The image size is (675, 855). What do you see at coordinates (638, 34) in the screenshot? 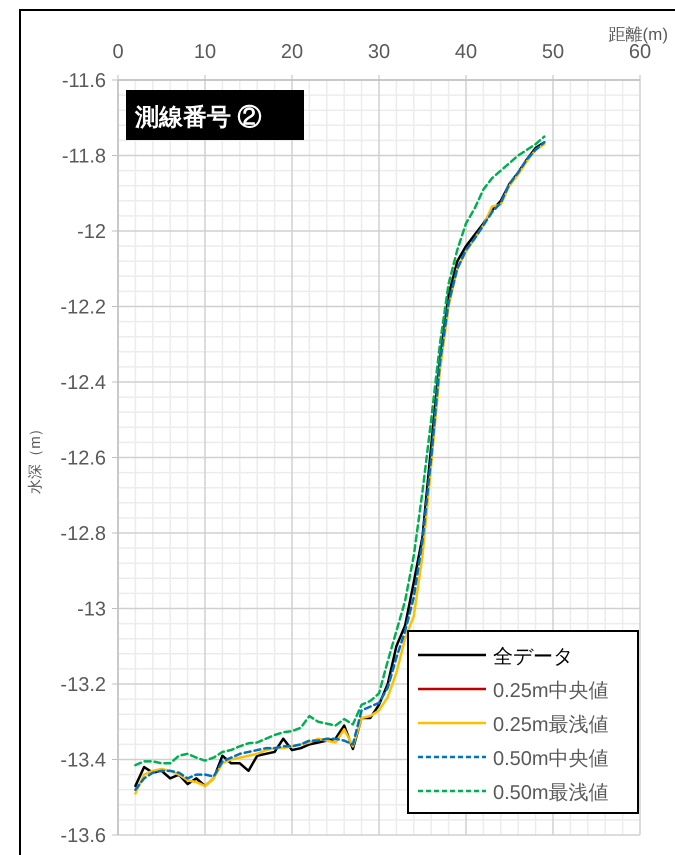
I see `x-axis-title: 距離(m)` at bounding box center [638, 34].